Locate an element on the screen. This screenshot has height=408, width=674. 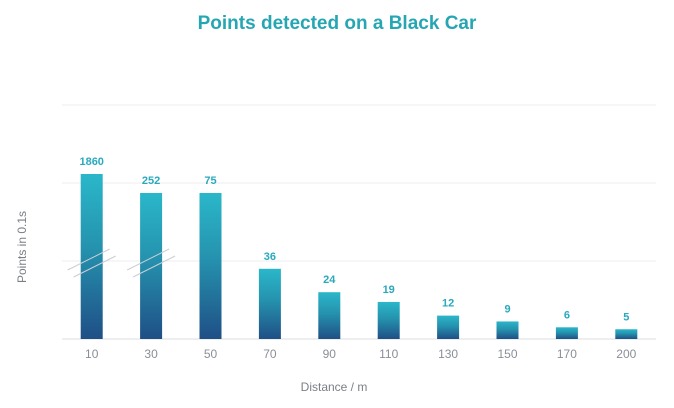
value-label-200: 5 is located at coordinates (626, 317).